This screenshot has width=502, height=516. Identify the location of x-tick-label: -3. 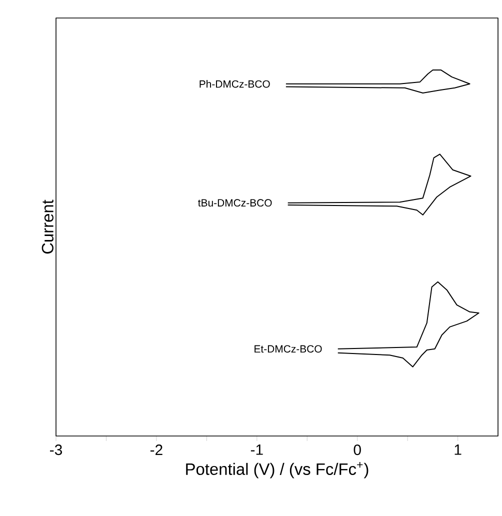
(56, 450).